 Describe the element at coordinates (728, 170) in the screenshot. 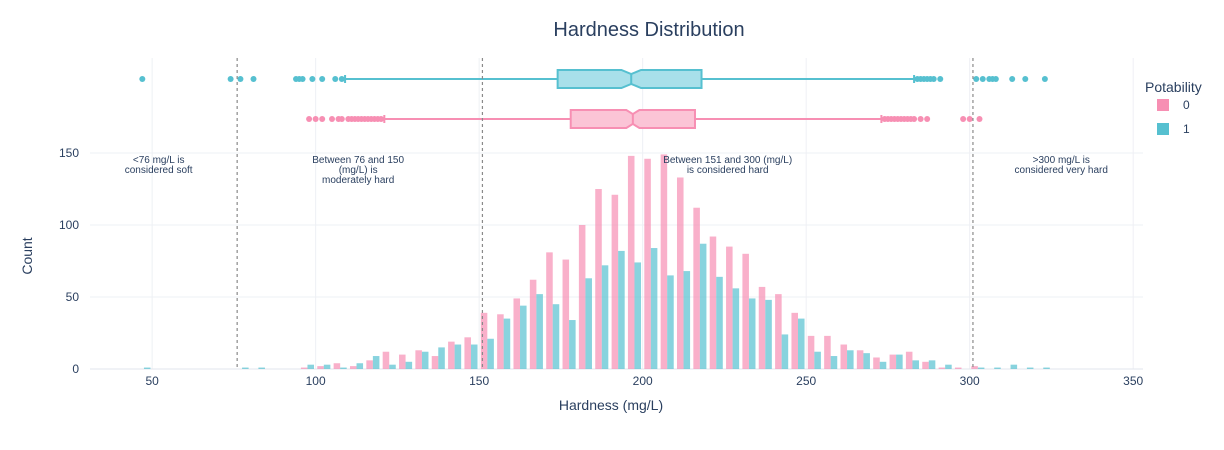

I see `annotation-line: is considered hard` at that location.